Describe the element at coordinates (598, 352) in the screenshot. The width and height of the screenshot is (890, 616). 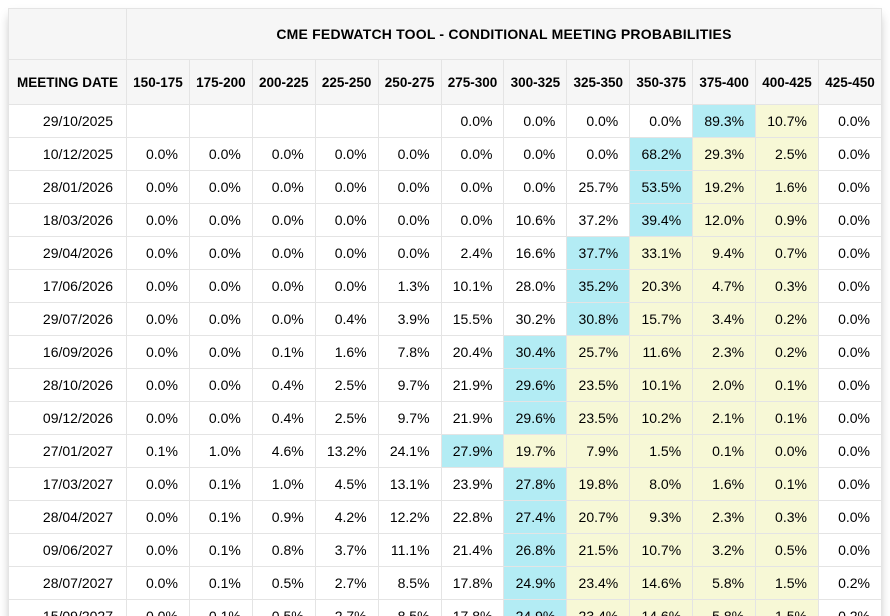
I see `probability-cell: 25.7%` at that location.